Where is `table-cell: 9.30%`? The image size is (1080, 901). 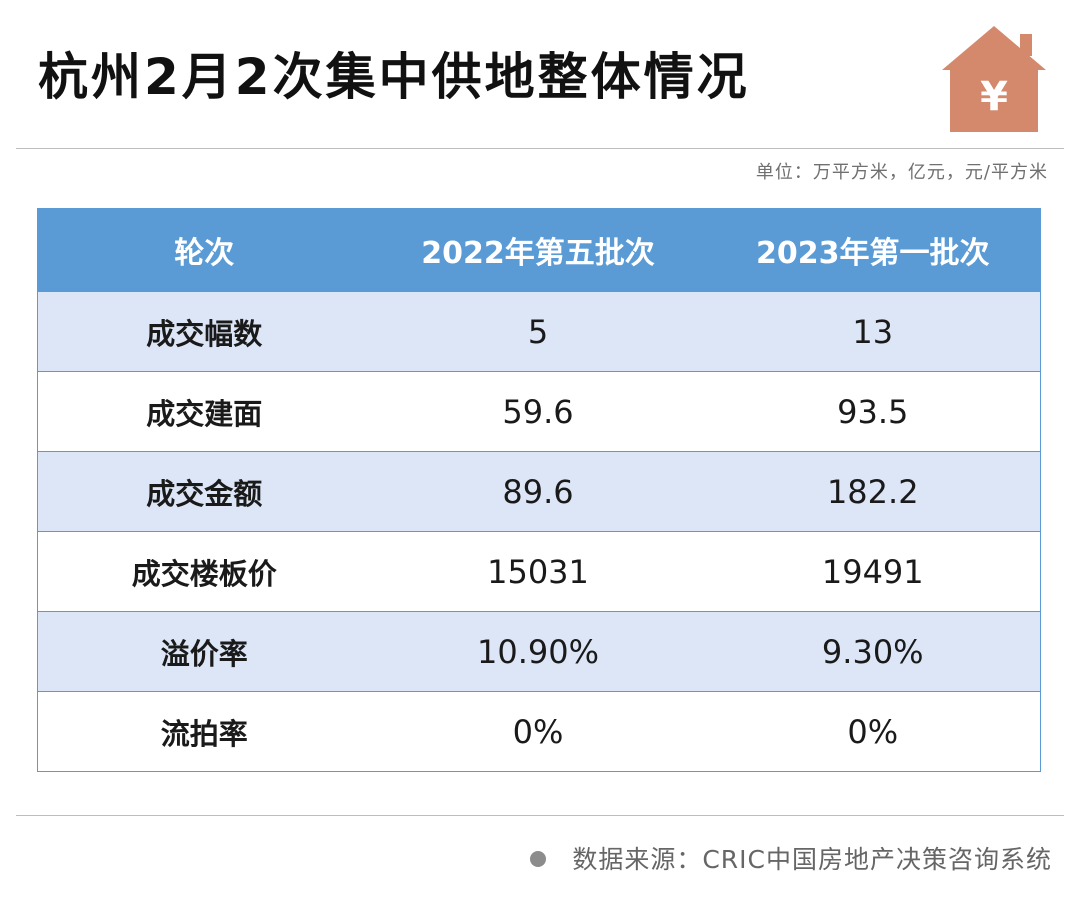
table-cell: 9.30% is located at coordinates (873, 651).